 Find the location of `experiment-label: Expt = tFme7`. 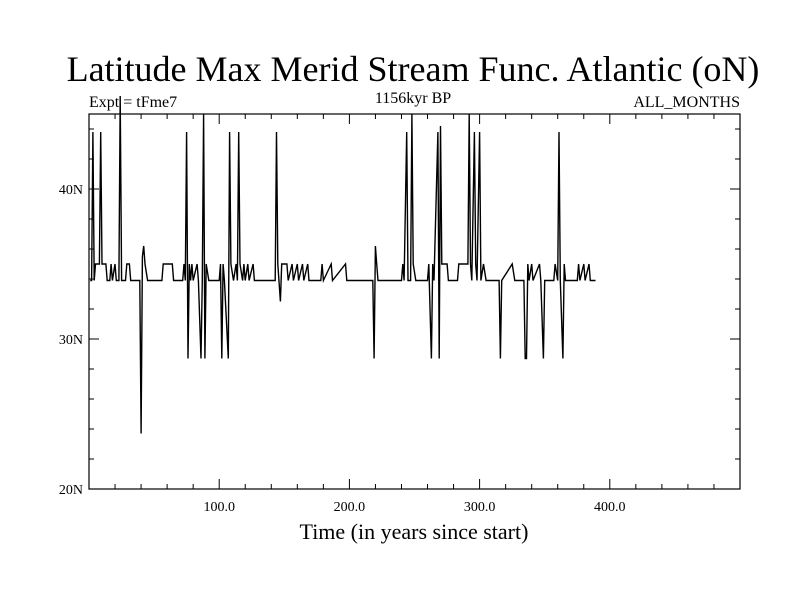

experiment-label: Expt = tFme7 is located at coordinates (133, 102).